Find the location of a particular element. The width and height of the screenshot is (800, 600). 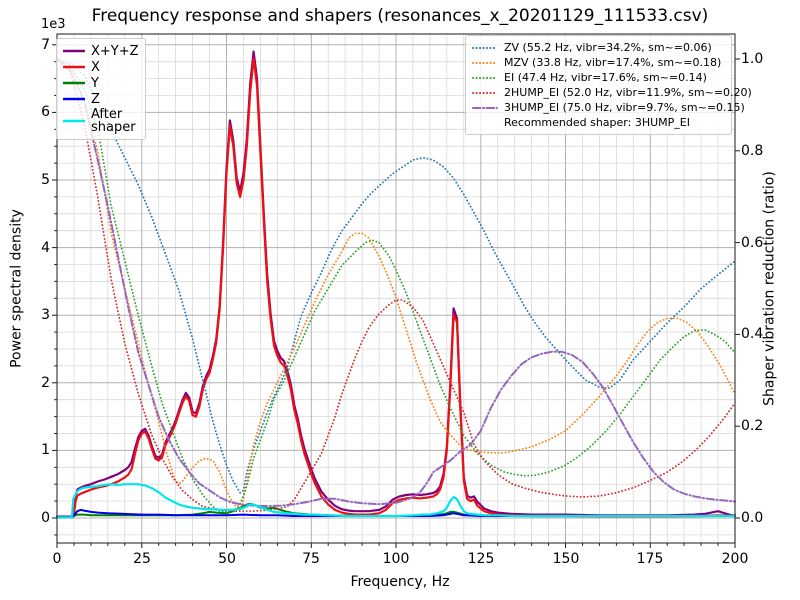

tick-label: 3 is located at coordinates (45, 315).